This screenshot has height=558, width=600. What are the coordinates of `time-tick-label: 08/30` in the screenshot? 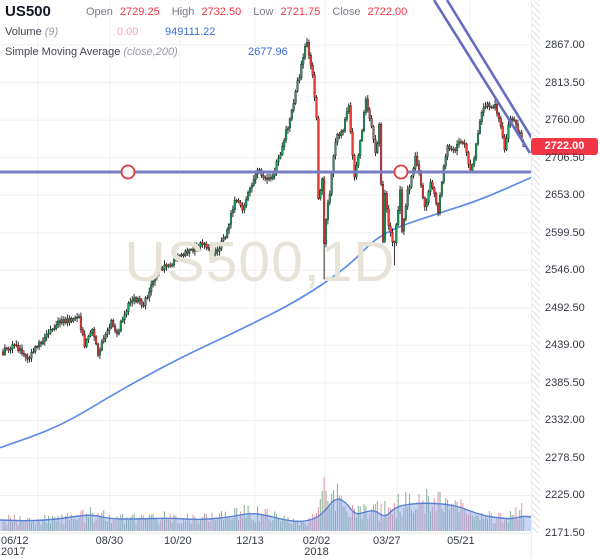 It's located at (109, 541).